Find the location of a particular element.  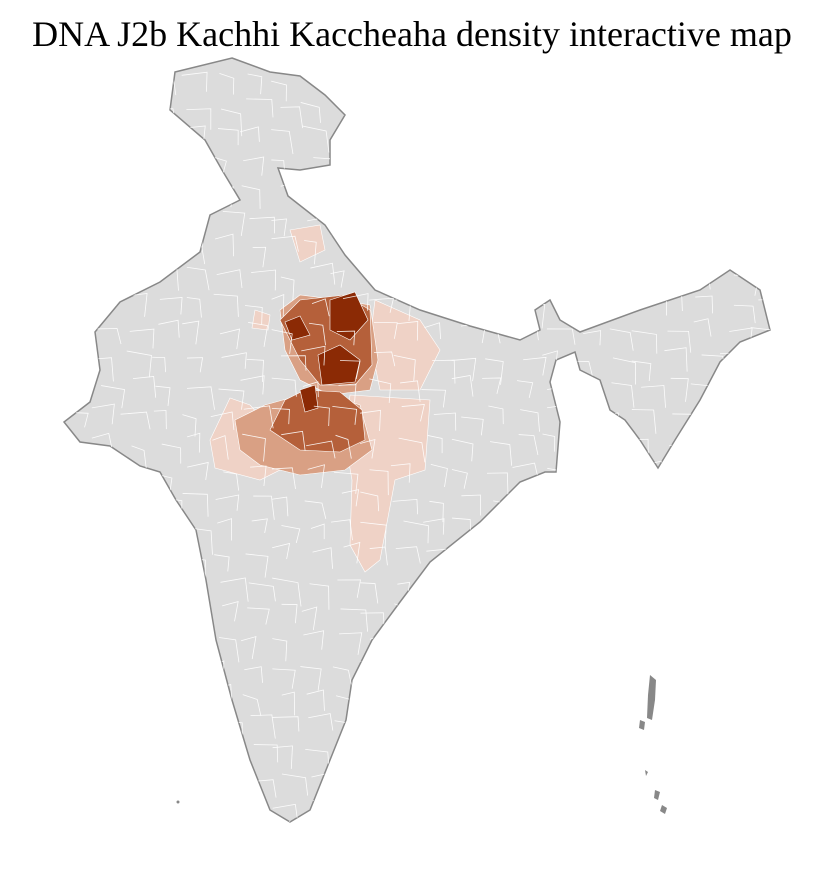

density-regions is located at coordinates (325, 398).